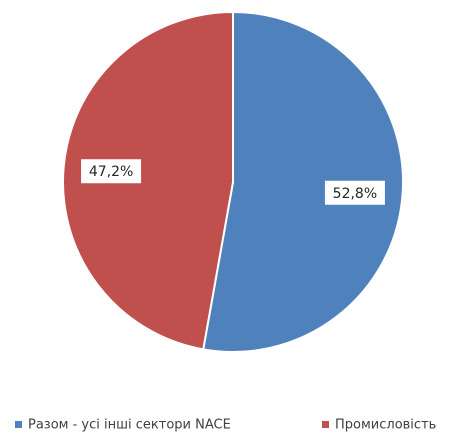  What do you see at coordinates (385, 425) in the screenshot?
I see `legend-label: Промисловість` at bounding box center [385, 425].